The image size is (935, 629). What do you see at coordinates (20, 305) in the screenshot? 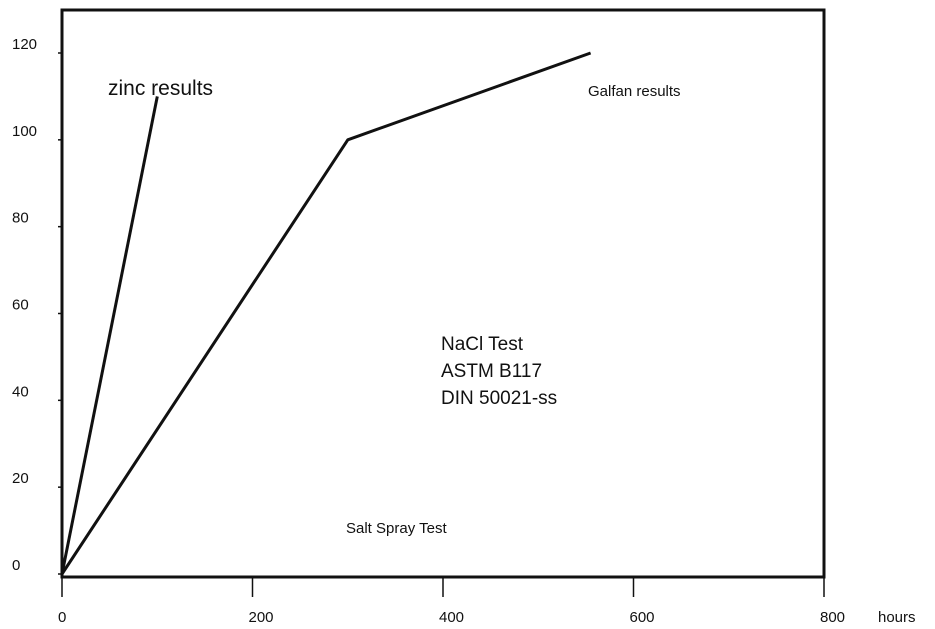
I see `y-tick-label: 60` at bounding box center [20, 305].